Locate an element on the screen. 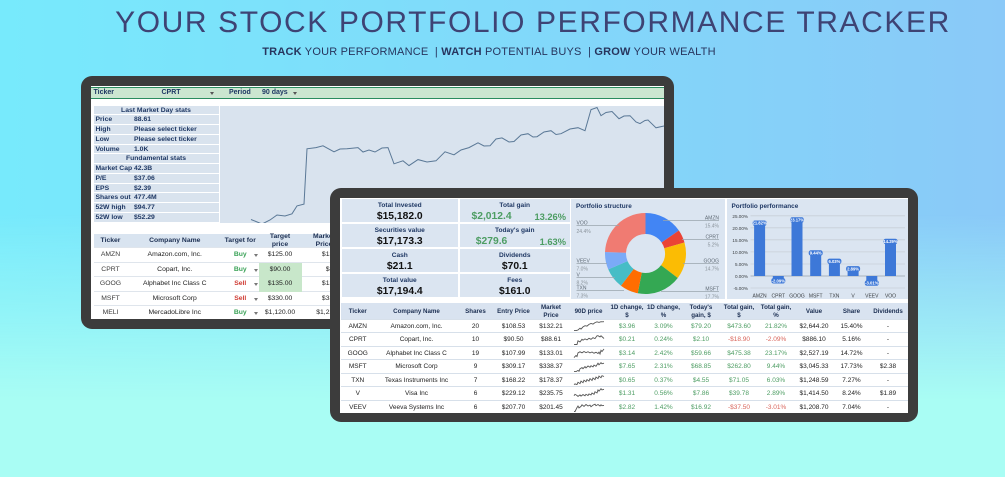  svg-text: 6.03% is located at coordinates (834, 260).